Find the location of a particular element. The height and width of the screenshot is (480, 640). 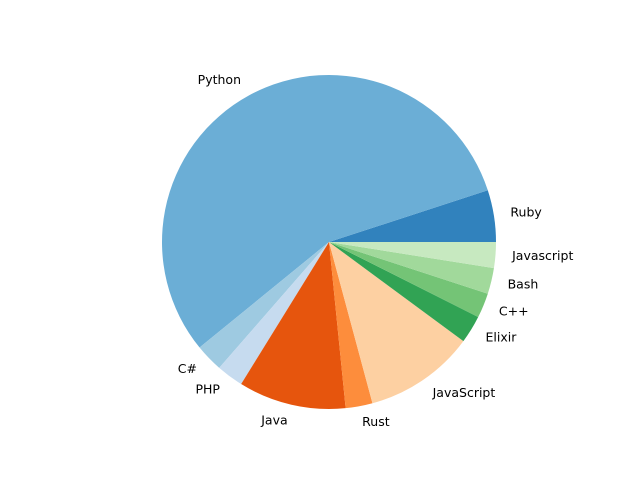

pie-label: Python is located at coordinates (219, 79).